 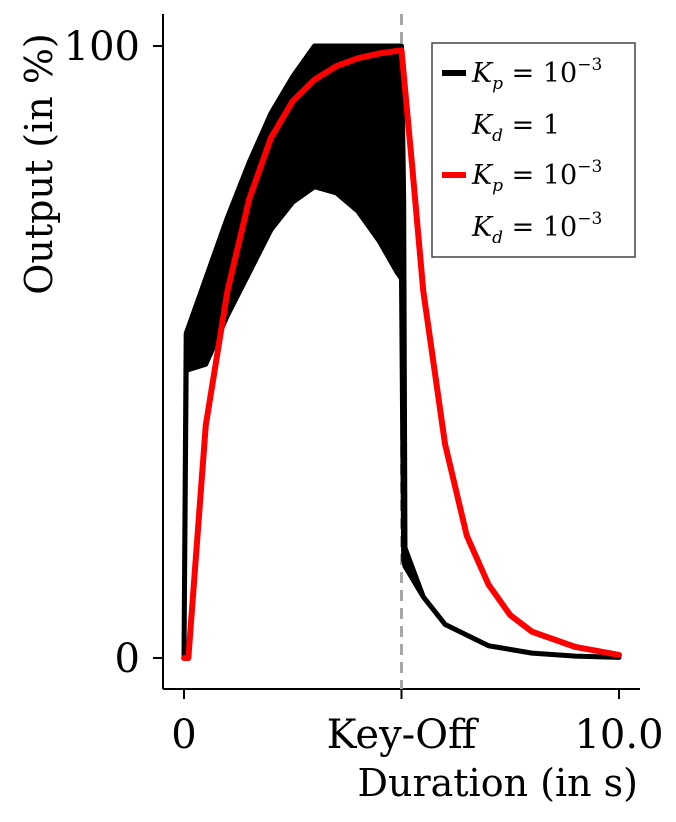 I want to click on legend-frame, so click(x=533, y=150).